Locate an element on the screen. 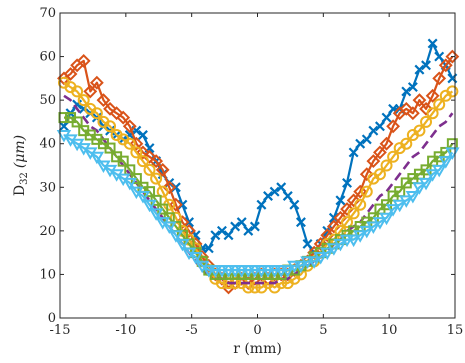 The width and height of the screenshot is (465, 363). y-tick-label: 50 is located at coordinates (47, 100).